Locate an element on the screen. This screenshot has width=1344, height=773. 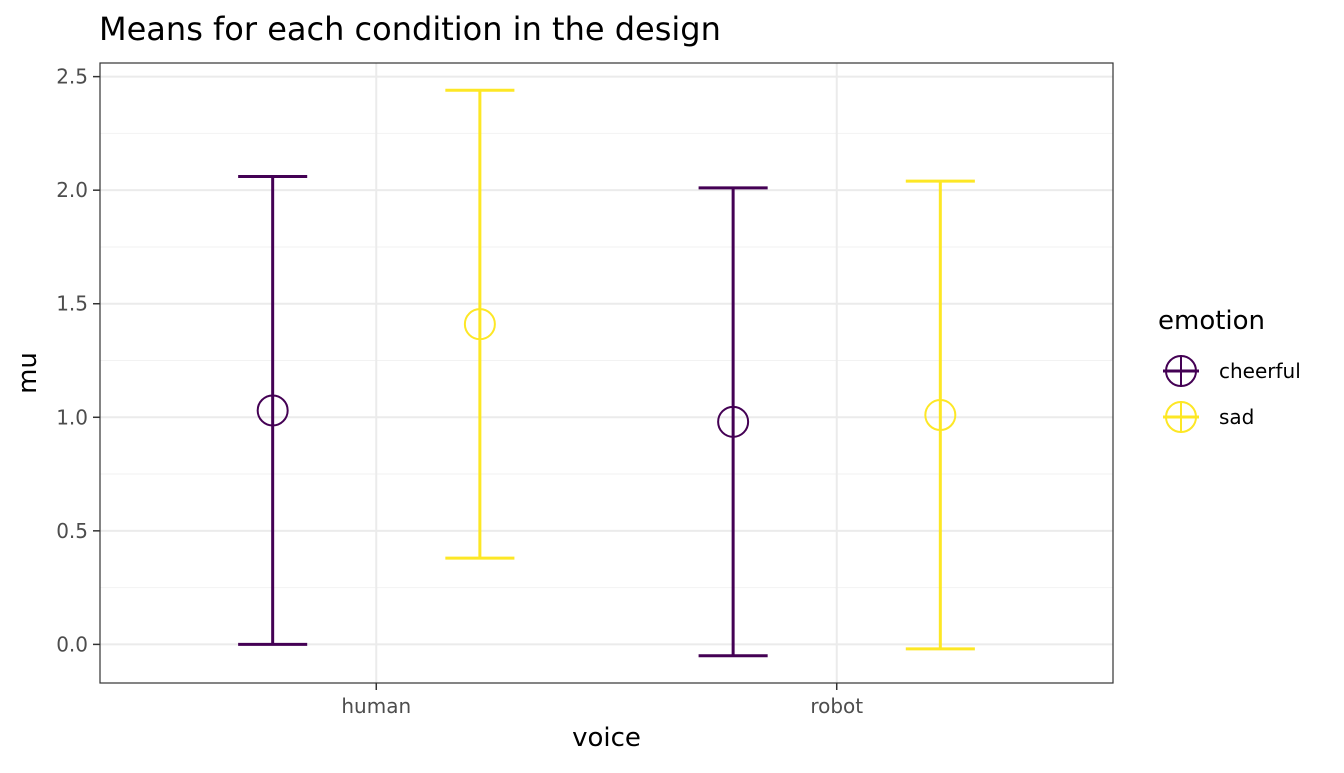
legend-items: cheerful sad is located at coordinates (1232, 394).